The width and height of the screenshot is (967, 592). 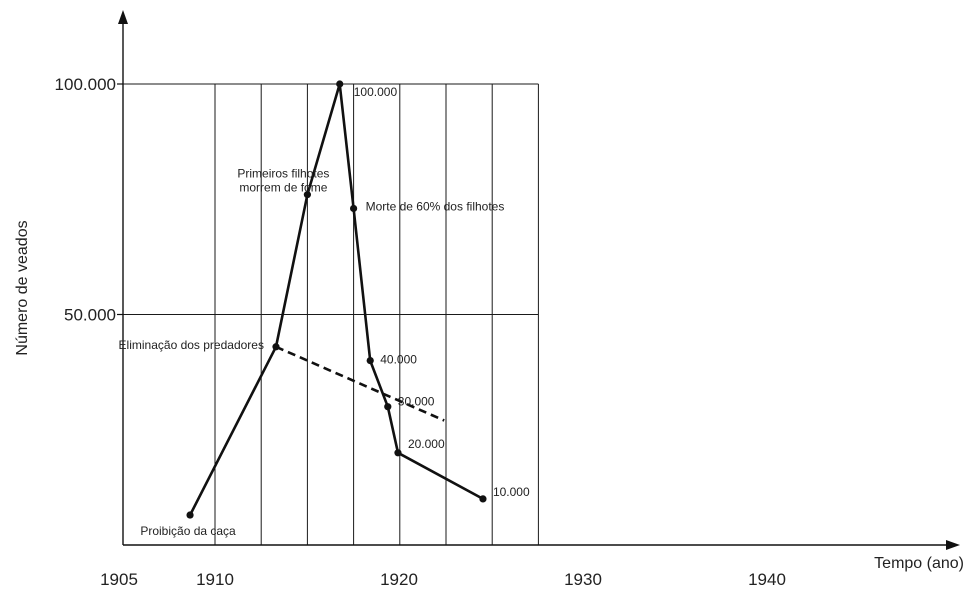 What do you see at coordinates (953, 545) in the screenshot?
I see `x-axis-arrow` at bounding box center [953, 545].